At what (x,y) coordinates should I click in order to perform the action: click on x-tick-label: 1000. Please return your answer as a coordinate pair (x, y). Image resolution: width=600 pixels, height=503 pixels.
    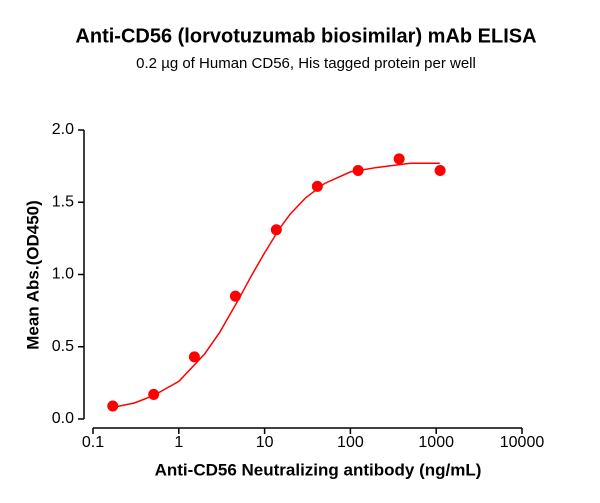
    Looking at the image, I should click on (436, 442).